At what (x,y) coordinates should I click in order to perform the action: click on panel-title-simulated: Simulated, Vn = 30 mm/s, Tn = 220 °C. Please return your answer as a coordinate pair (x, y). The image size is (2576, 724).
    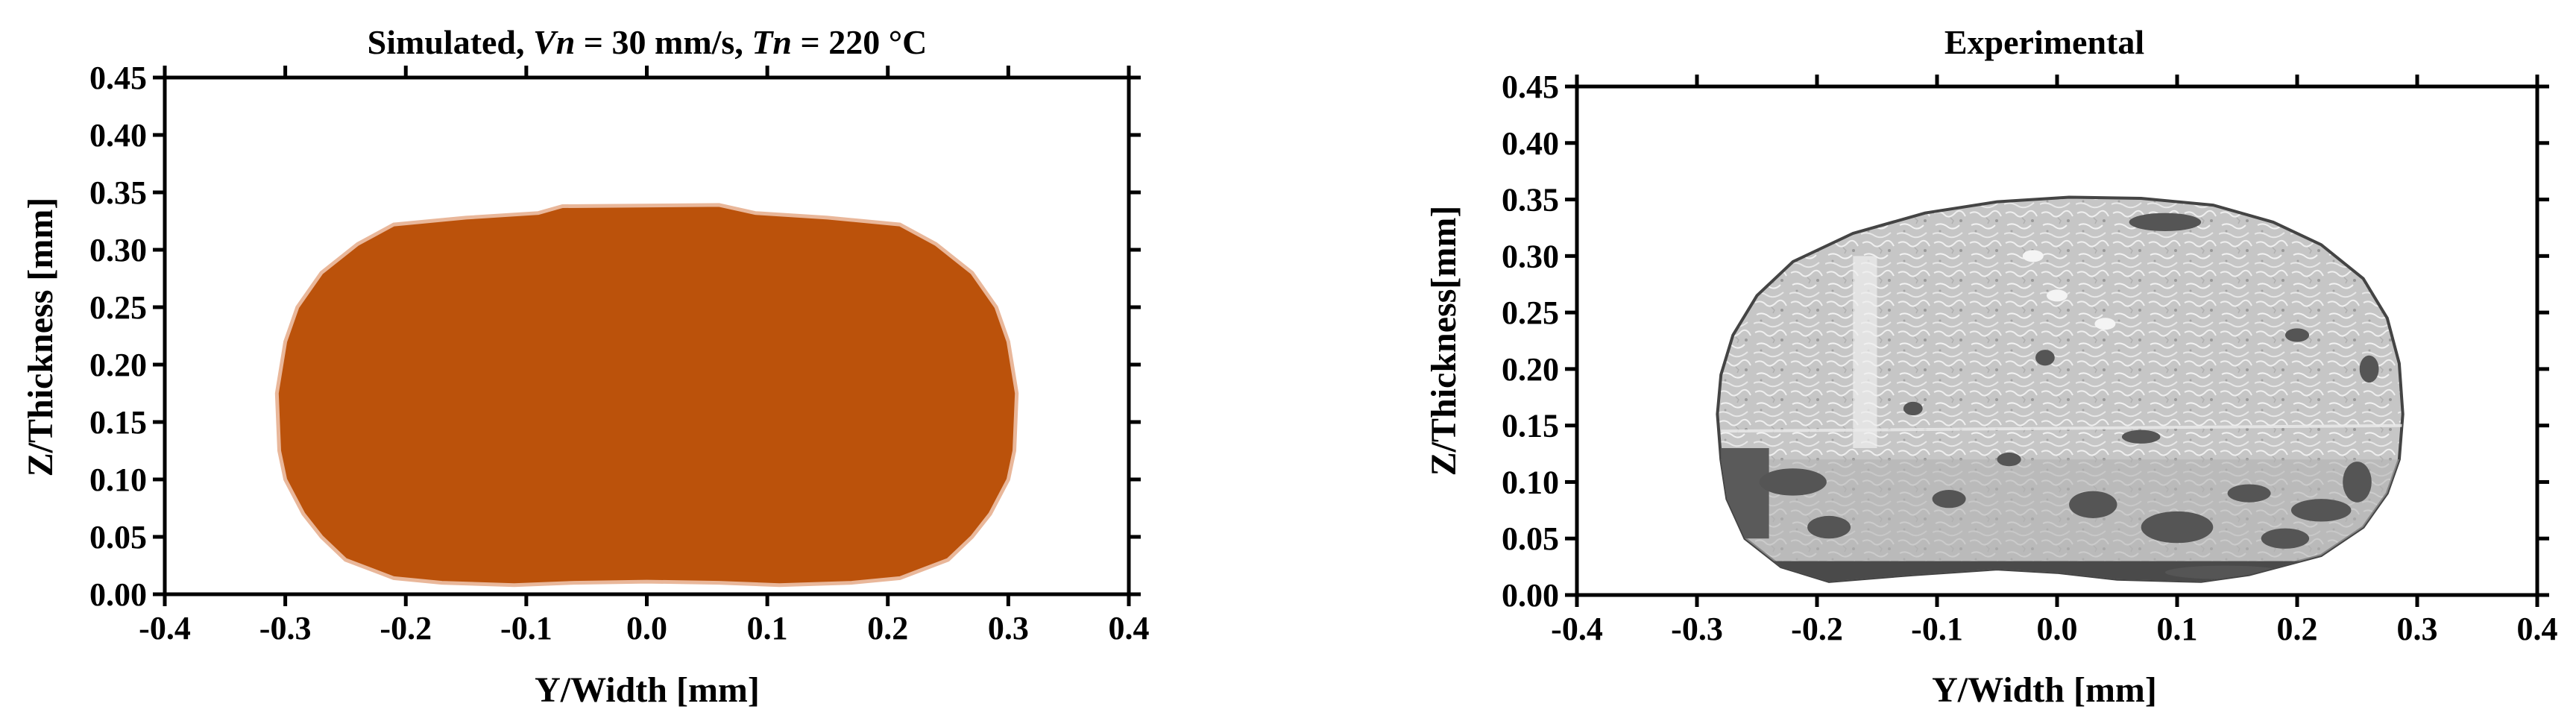
    Looking at the image, I should click on (648, 42).